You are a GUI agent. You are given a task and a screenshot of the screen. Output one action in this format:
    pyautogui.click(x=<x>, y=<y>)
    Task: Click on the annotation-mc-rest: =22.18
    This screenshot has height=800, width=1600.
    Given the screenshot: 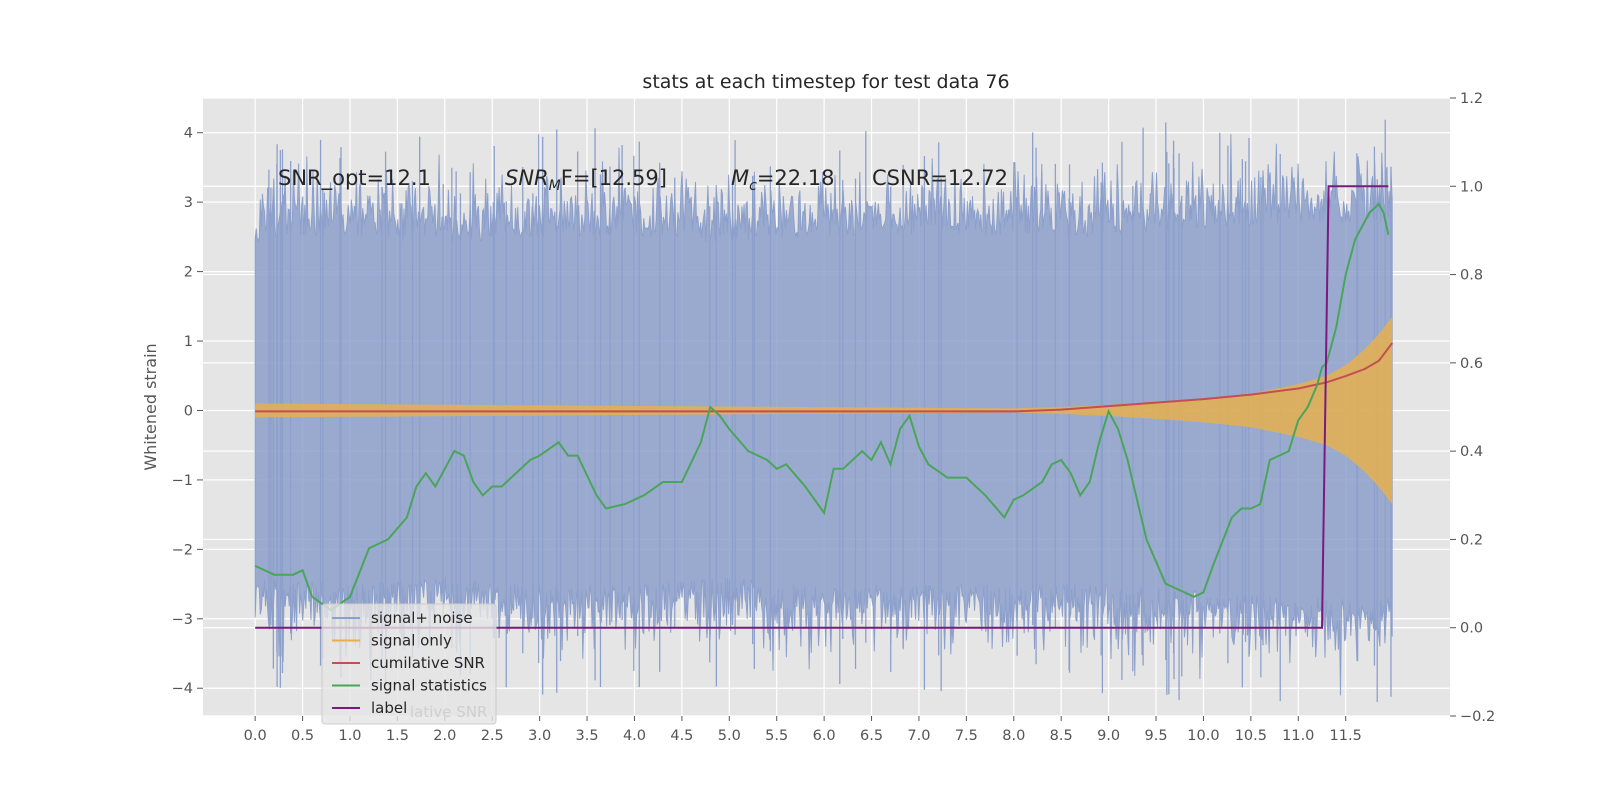 What is the action you would take?
    pyautogui.click(x=796, y=178)
    